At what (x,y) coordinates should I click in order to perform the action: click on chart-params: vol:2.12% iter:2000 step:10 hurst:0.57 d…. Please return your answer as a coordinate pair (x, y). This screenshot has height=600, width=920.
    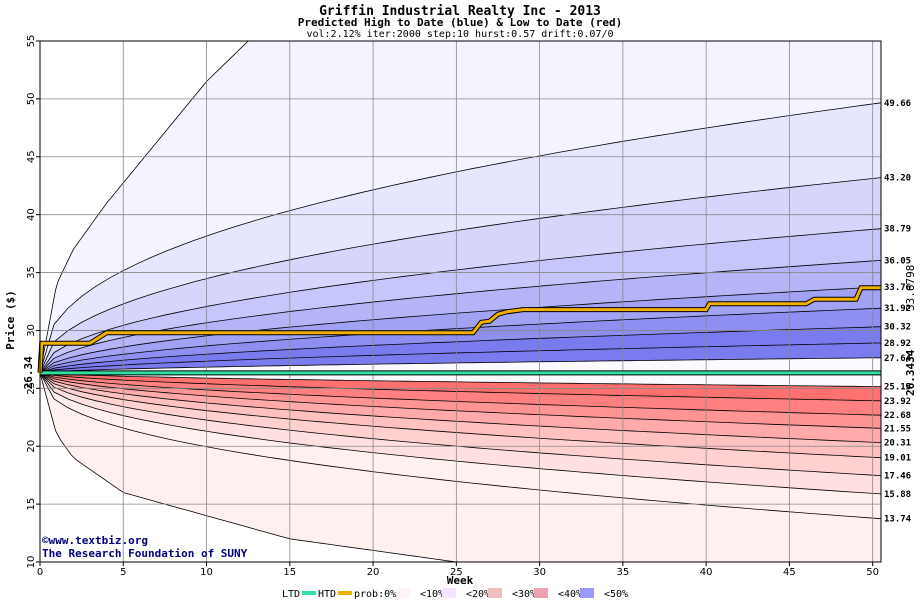
    Looking at the image, I should click on (459, 34).